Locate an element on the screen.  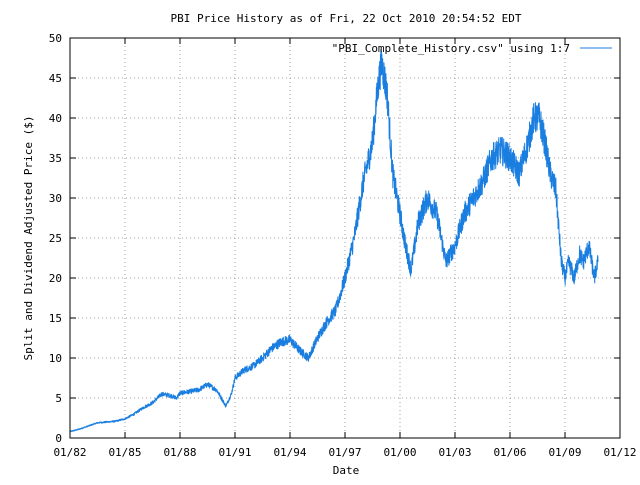
x-tick-label: 01/03 is located at coordinates (454, 452).